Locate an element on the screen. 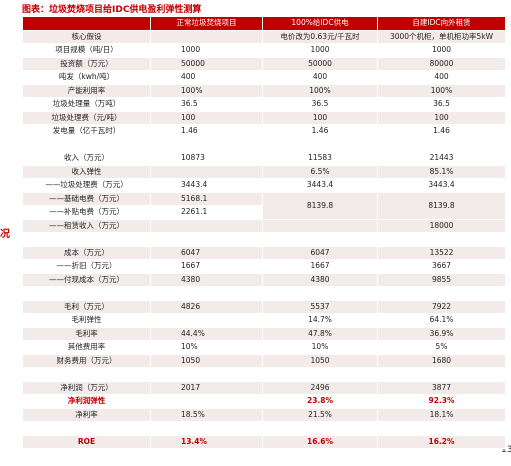  table-row: 净利润弹性 23.8% 92.3% is located at coordinates (264, 401).